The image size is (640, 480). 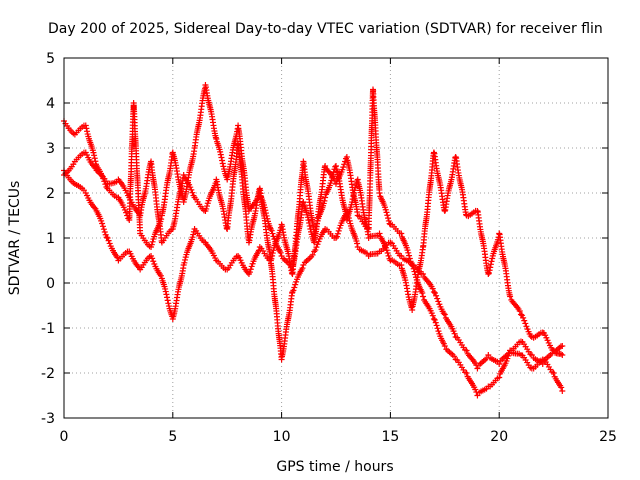 I want to click on y-tick-label: 1, so click(x=50, y=239).